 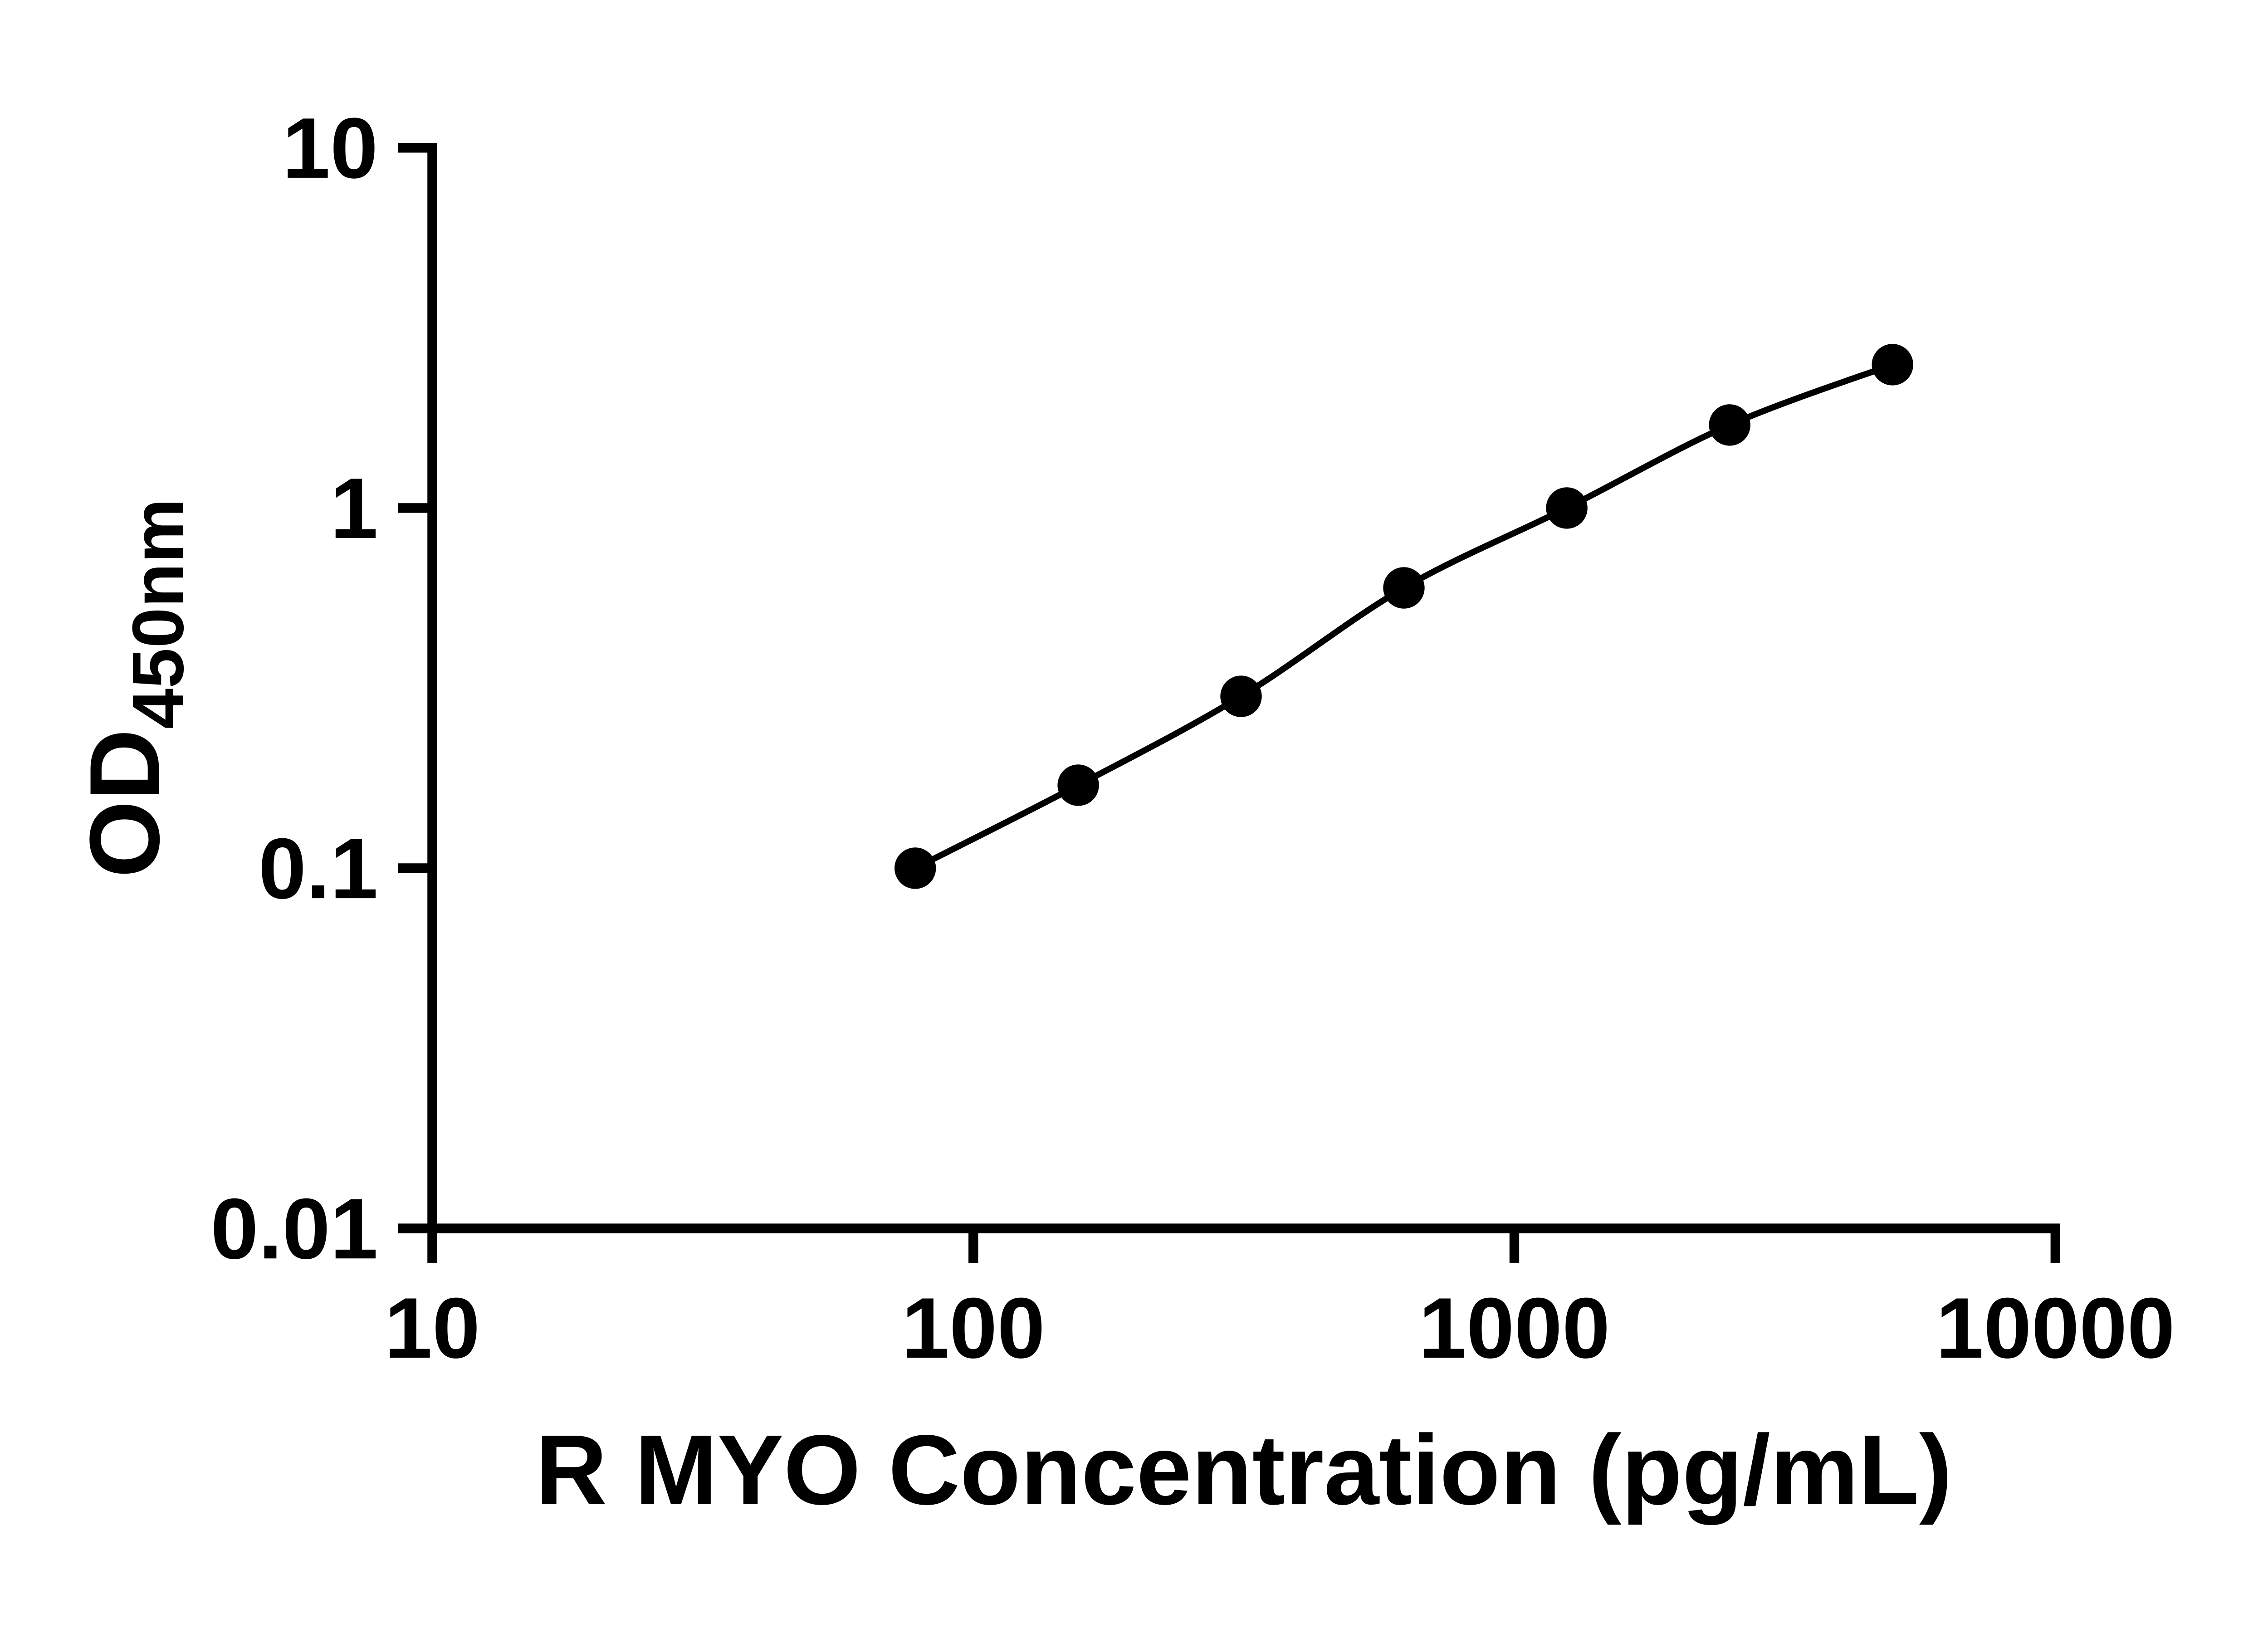 I want to click on y-tick-label: 1, so click(x=354, y=508).